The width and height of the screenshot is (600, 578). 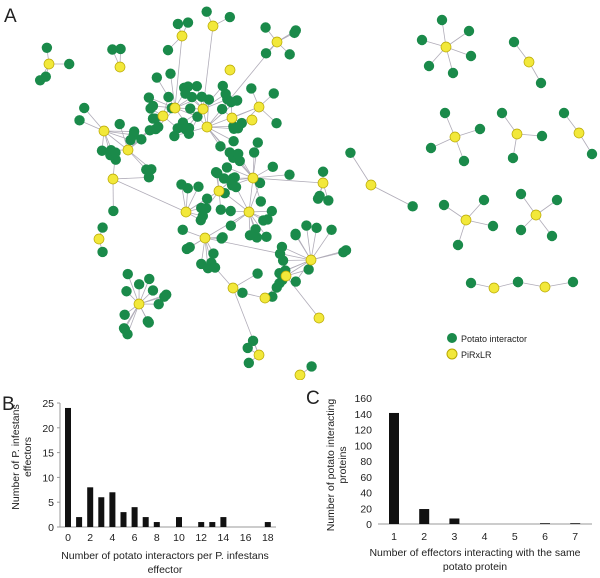 I want to click on y-axis-label-b-line2: effectors, so click(x=28, y=457).